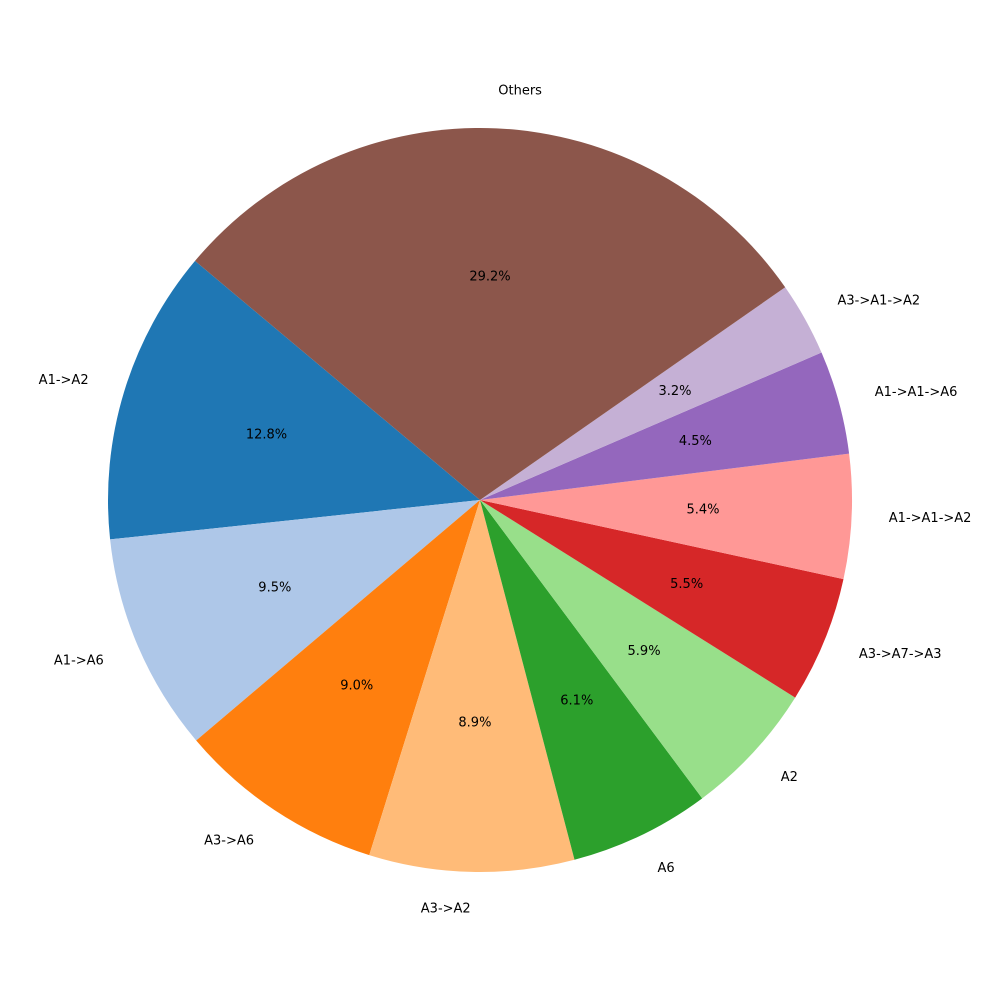 This screenshot has height=1000, width=1000. I want to click on slice-label: A3->A7->A3, so click(900, 654).